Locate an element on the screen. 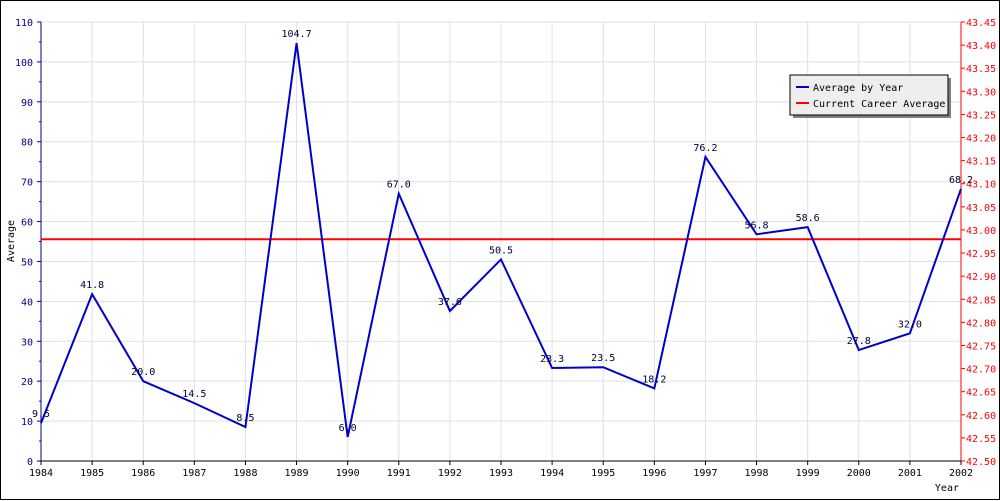  left-tick-label: 30 is located at coordinates (27, 342).